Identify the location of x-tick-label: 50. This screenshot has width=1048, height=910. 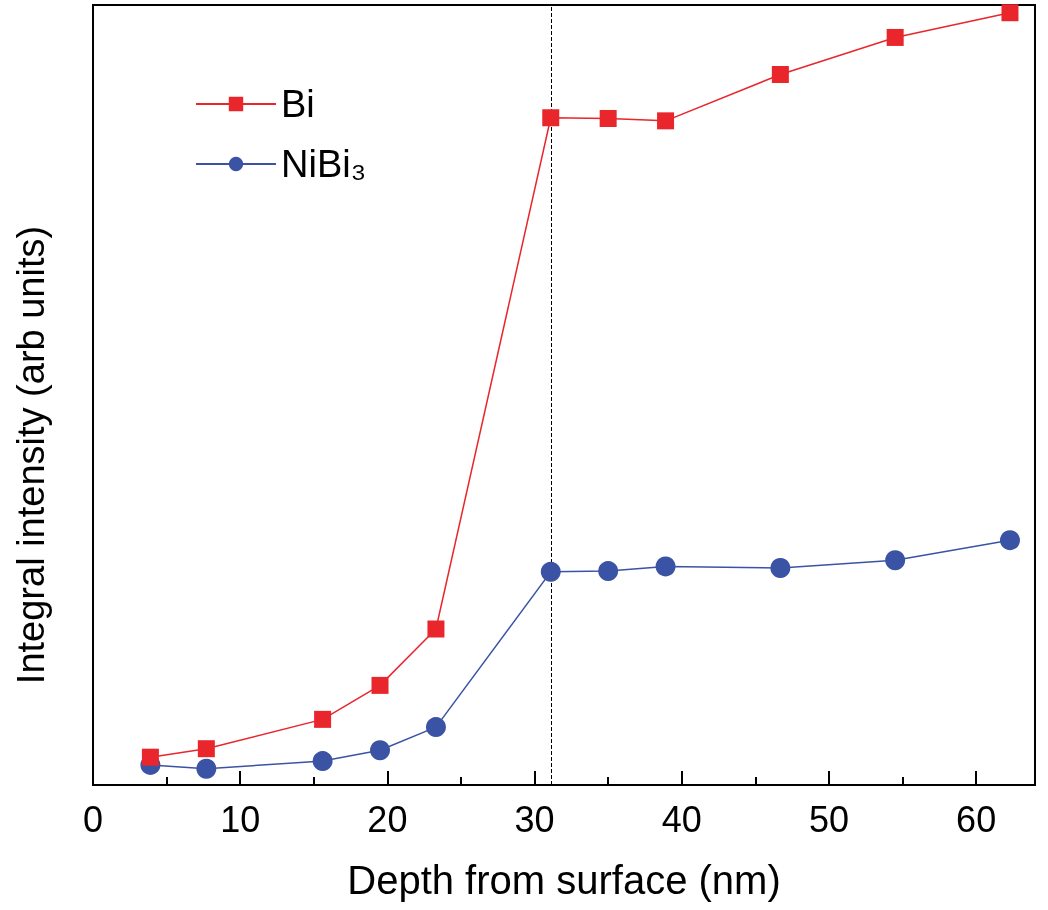
(828, 819).